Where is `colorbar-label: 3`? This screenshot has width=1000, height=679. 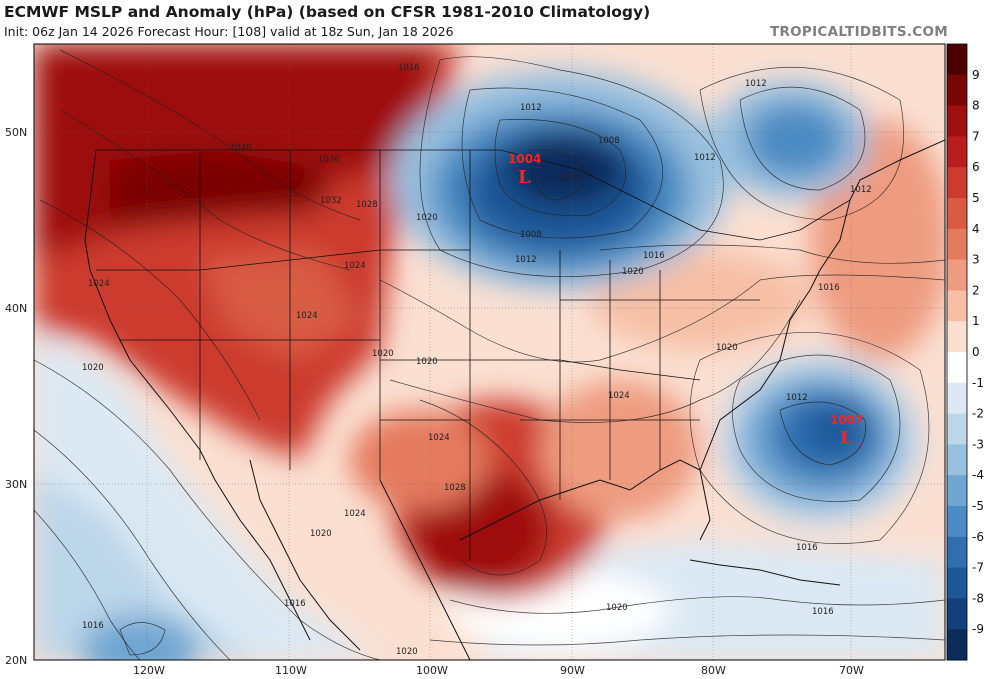
colorbar-label: 3 is located at coordinates (976, 260).